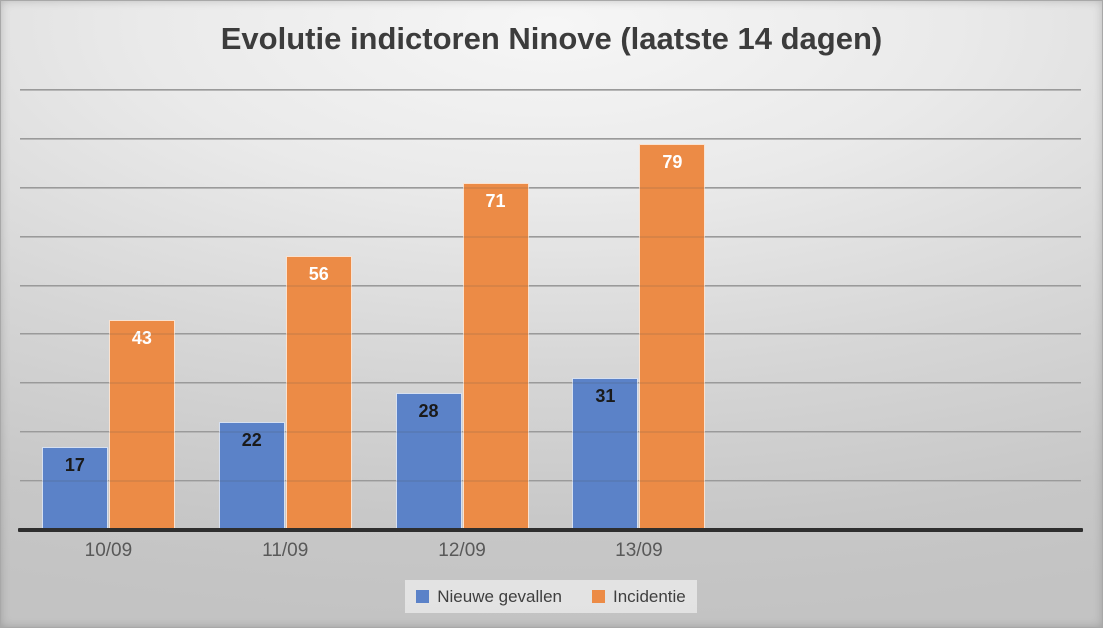 This screenshot has width=1103, height=628. I want to click on legend-item-incidentie: Incidentie, so click(638, 596).